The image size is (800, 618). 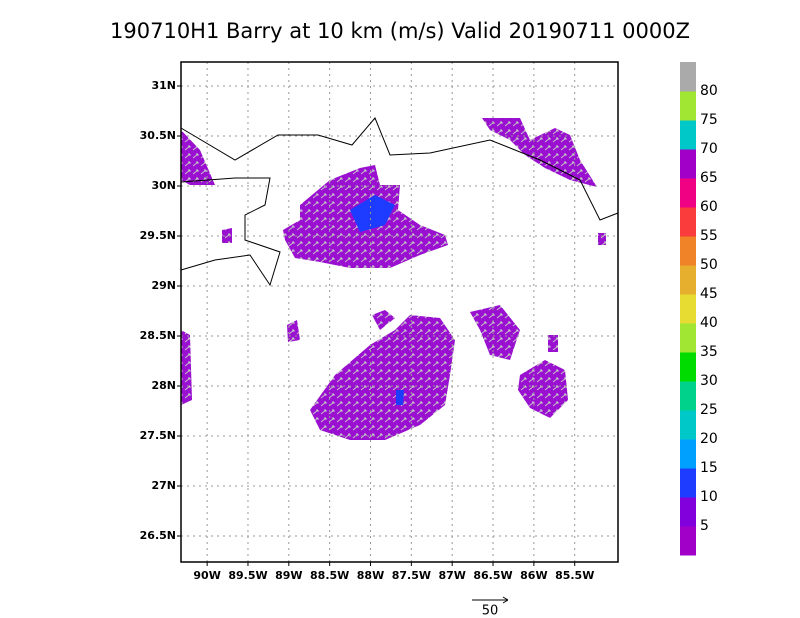 I want to click on vector-key-head, so click(x=505, y=600).